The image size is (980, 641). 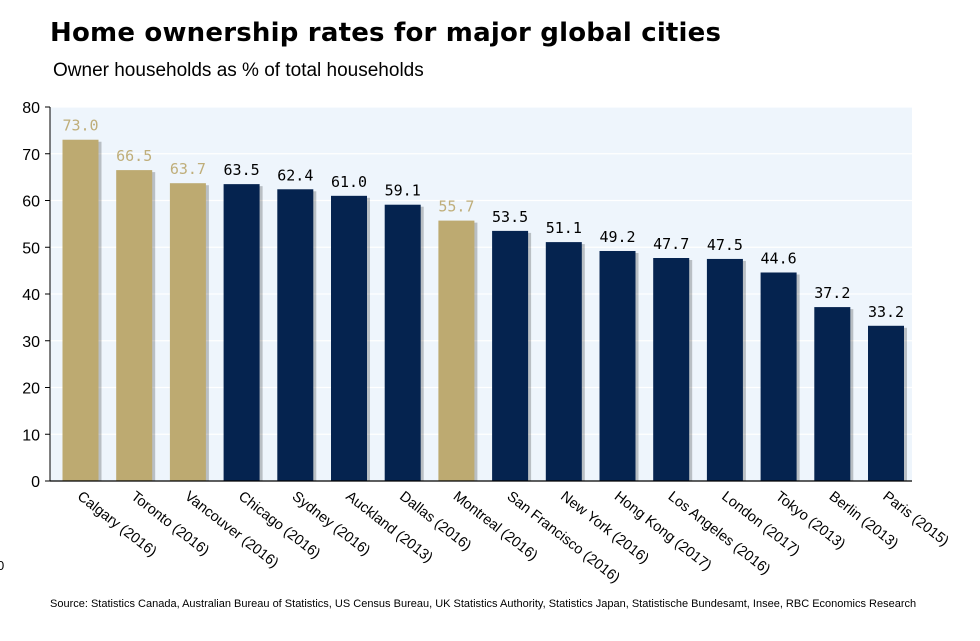 What do you see at coordinates (617, 237) in the screenshot?
I see `value-label: 49.2` at bounding box center [617, 237].